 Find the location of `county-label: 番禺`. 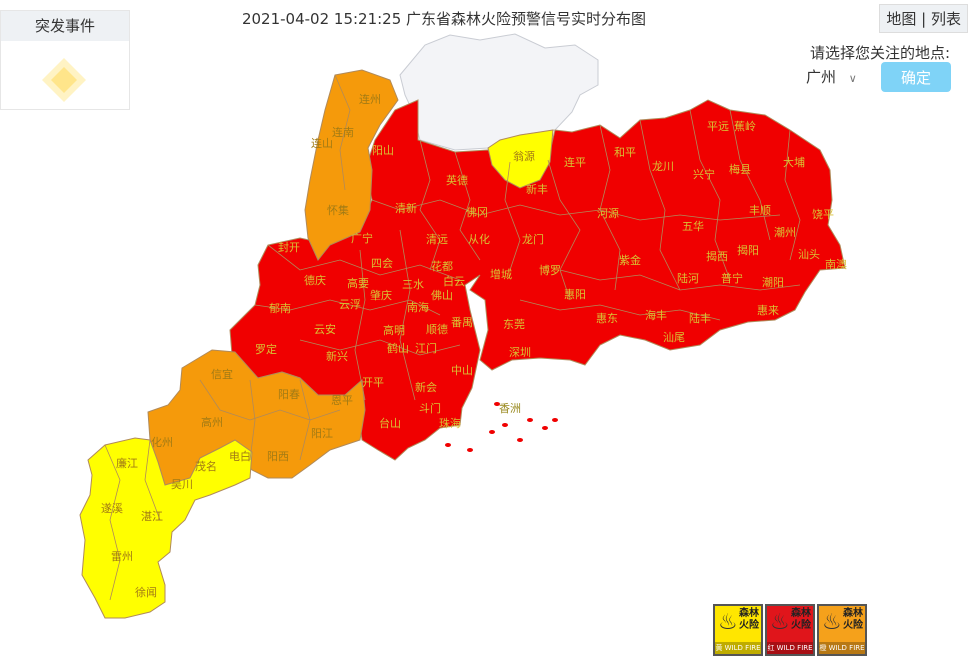

county-label: 番禺 is located at coordinates (462, 322).